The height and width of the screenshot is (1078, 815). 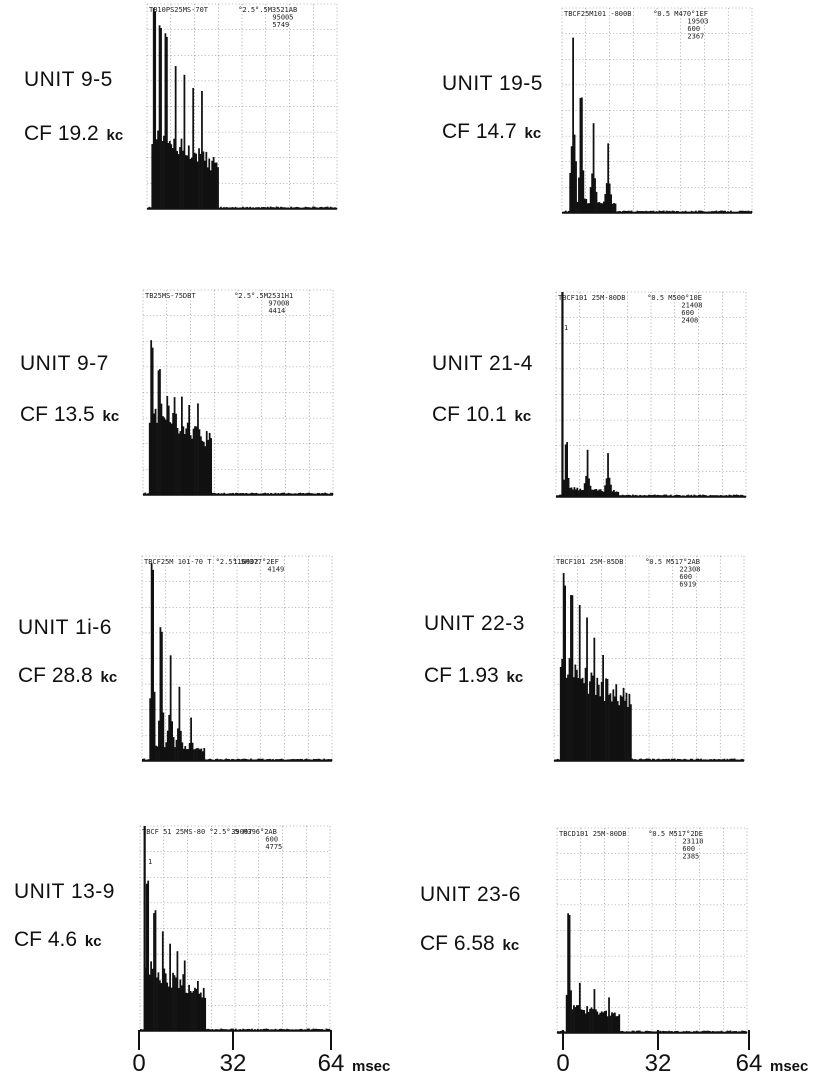 What do you see at coordinates (491, 132) in the screenshot?
I see `cf-label-19-5: CF 14.7 kc` at bounding box center [491, 132].